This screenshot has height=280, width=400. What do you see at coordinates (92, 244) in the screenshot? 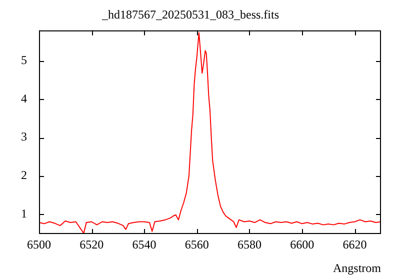
I see `x-tick-label: 6520` at bounding box center [92, 244].